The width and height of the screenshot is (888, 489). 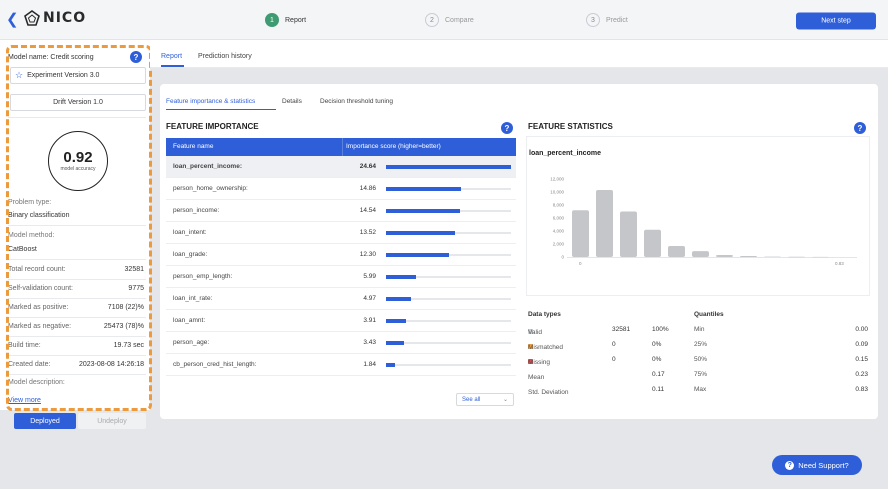 What do you see at coordinates (189, 320) in the screenshot?
I see `feature-name: loan_amnt:` at bounding box center [189, 320].